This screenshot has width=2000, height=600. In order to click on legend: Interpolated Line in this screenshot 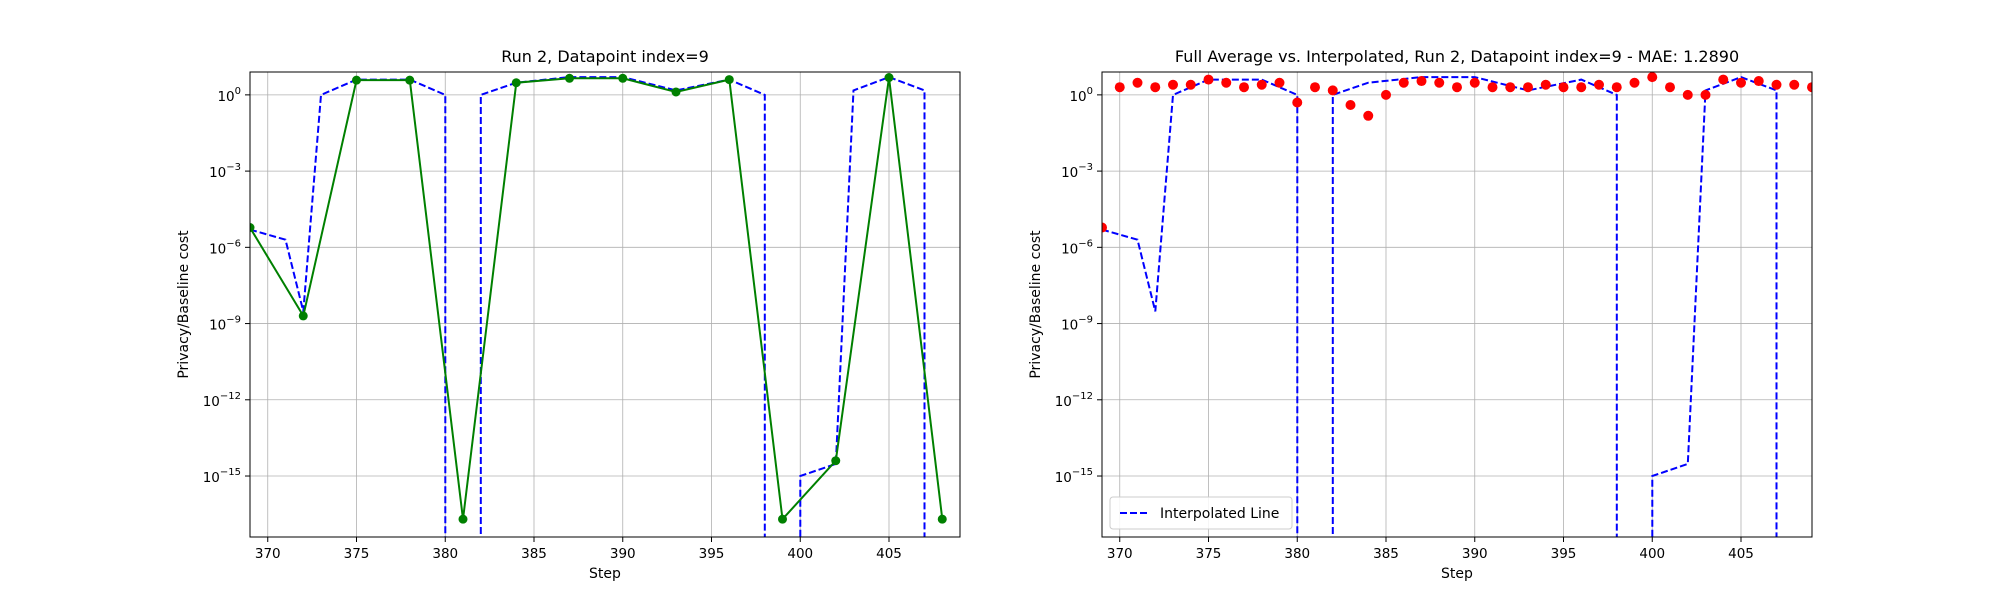, I will do `click(1201, 513)`.